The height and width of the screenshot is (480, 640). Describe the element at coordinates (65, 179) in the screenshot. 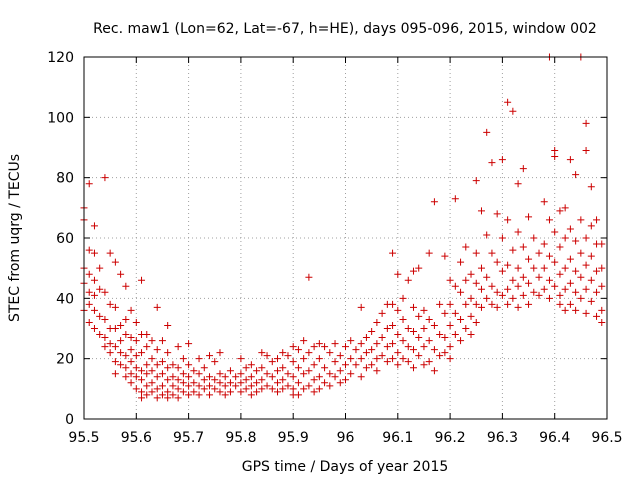

I see `y-tick-label: 80` at that location.